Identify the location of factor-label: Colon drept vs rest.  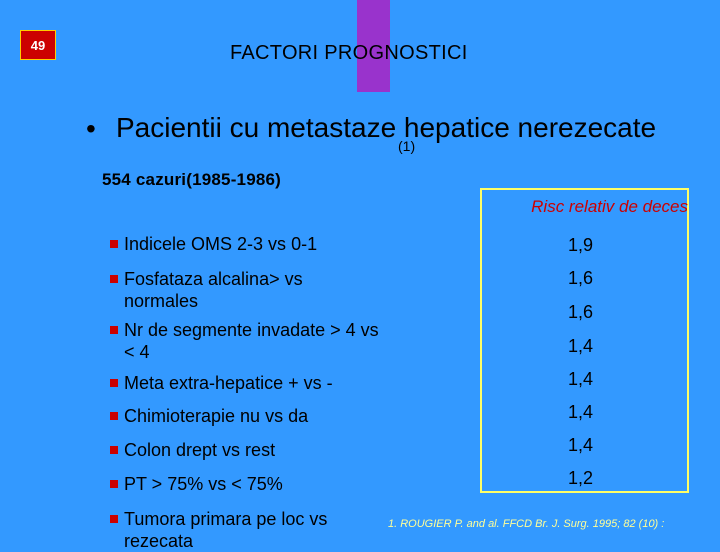
(200, 450).